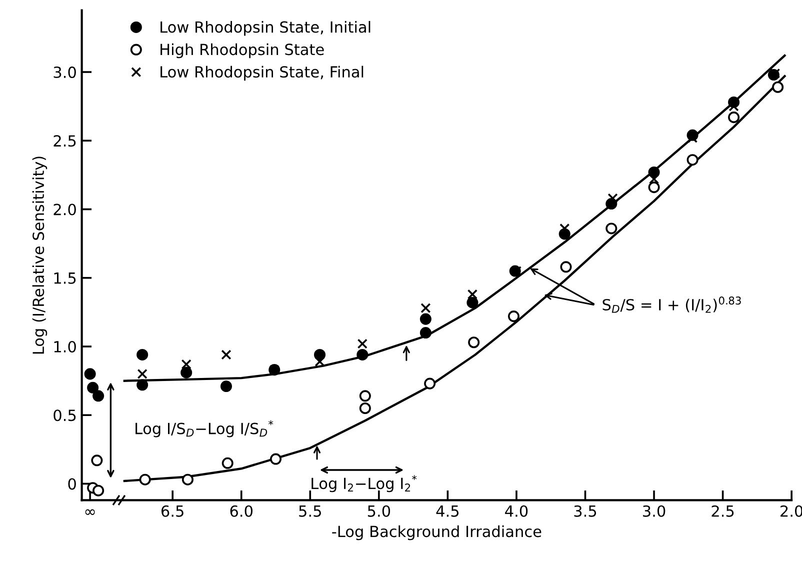 The width and height of the screenshot is (802, 571). I want to click on x-tick-label: 2.5, so click(723, 511).